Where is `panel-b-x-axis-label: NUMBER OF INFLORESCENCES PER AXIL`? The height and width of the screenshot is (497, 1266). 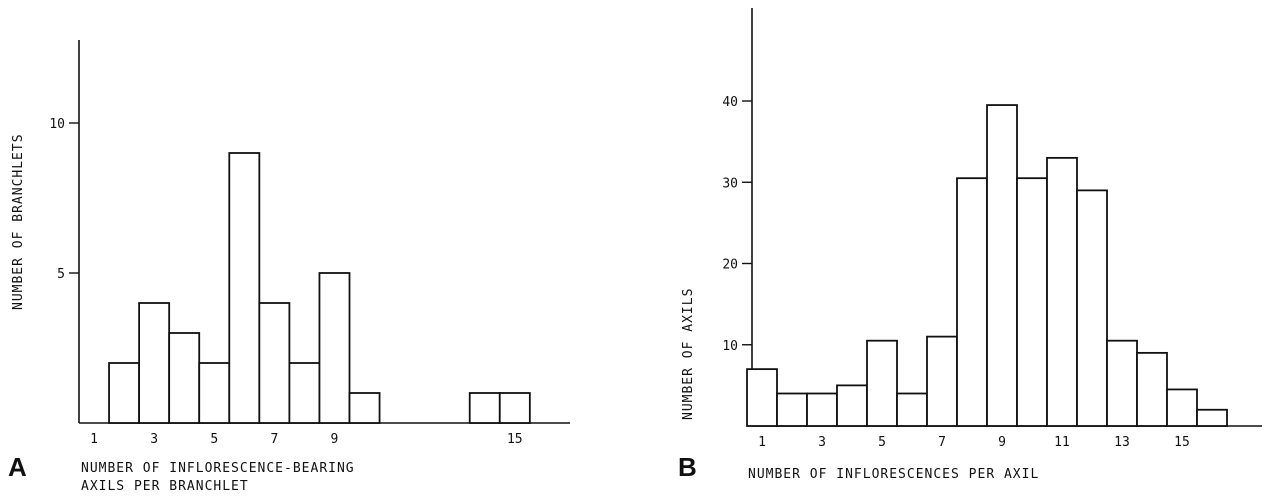 panel-b-x-axis-label: NUMBER OF INFLORESCENCES PER AXIL is located at coordinates (893, 474).